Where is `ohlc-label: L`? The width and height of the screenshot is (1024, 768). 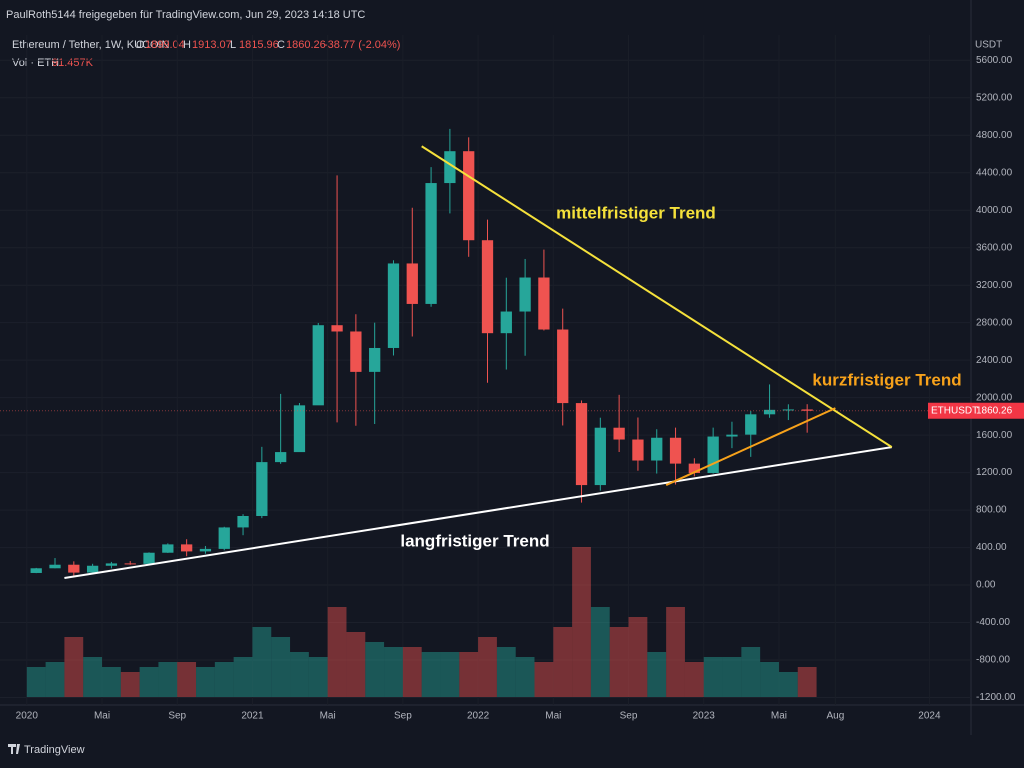
ohlc-label: L is located at coordinates (233, 45).